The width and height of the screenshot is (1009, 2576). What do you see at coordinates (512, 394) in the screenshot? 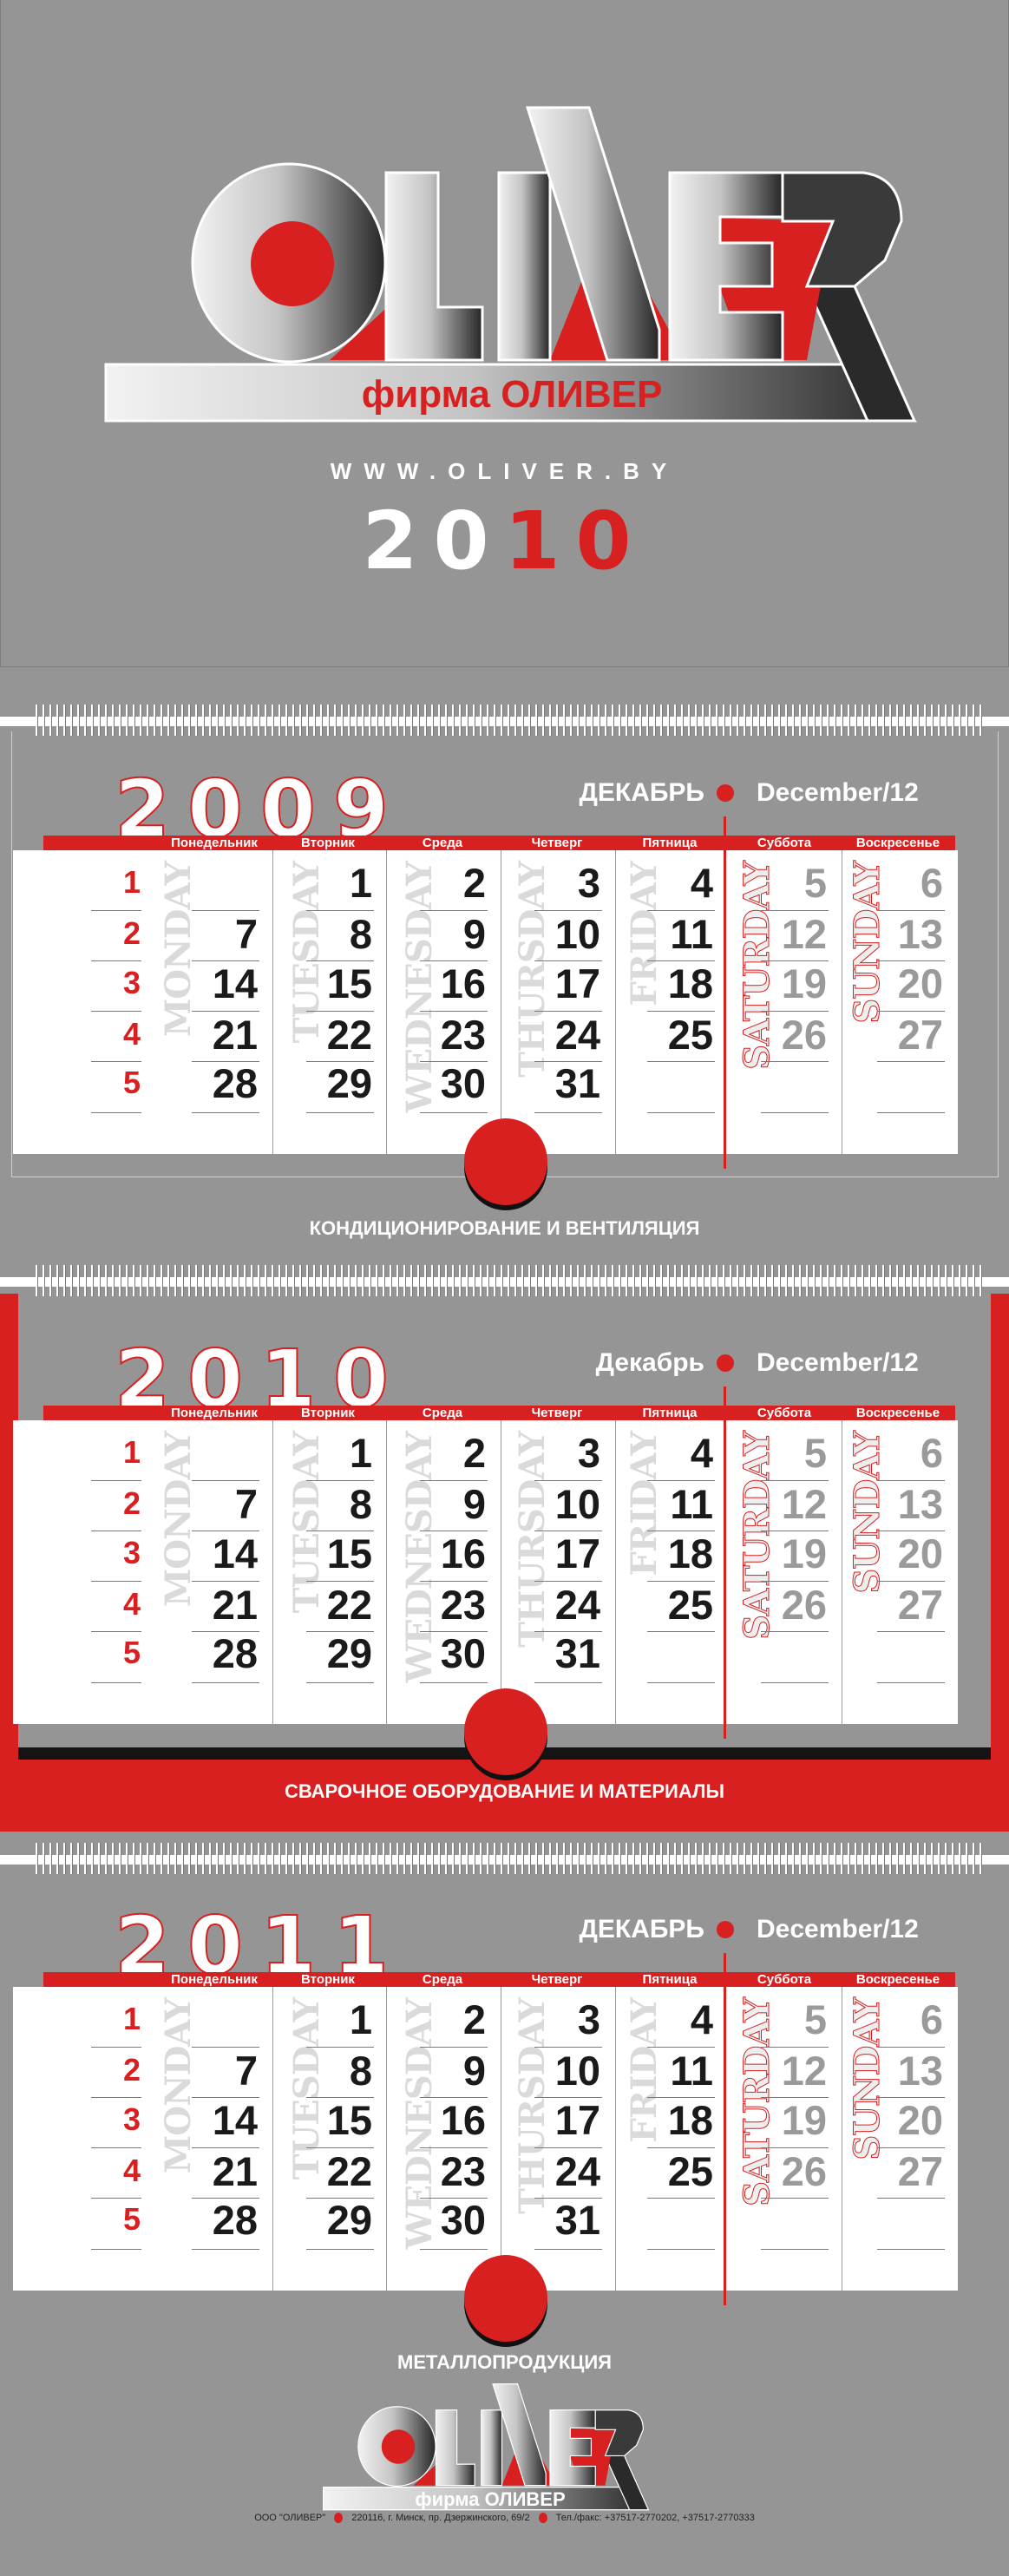
I see `logo-firm-name: фирма ОЛИВЕР` at bounding box center [512, 394].